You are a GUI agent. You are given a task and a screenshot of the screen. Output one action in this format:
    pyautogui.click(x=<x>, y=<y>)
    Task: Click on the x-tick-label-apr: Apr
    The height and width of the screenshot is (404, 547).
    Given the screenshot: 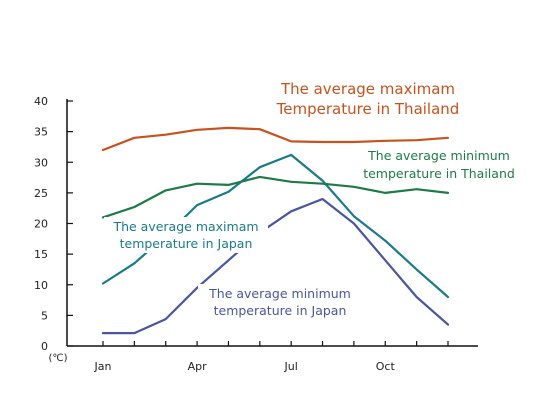 What is the action you would take?
    pyautogui.click(x=198, y=366)
    